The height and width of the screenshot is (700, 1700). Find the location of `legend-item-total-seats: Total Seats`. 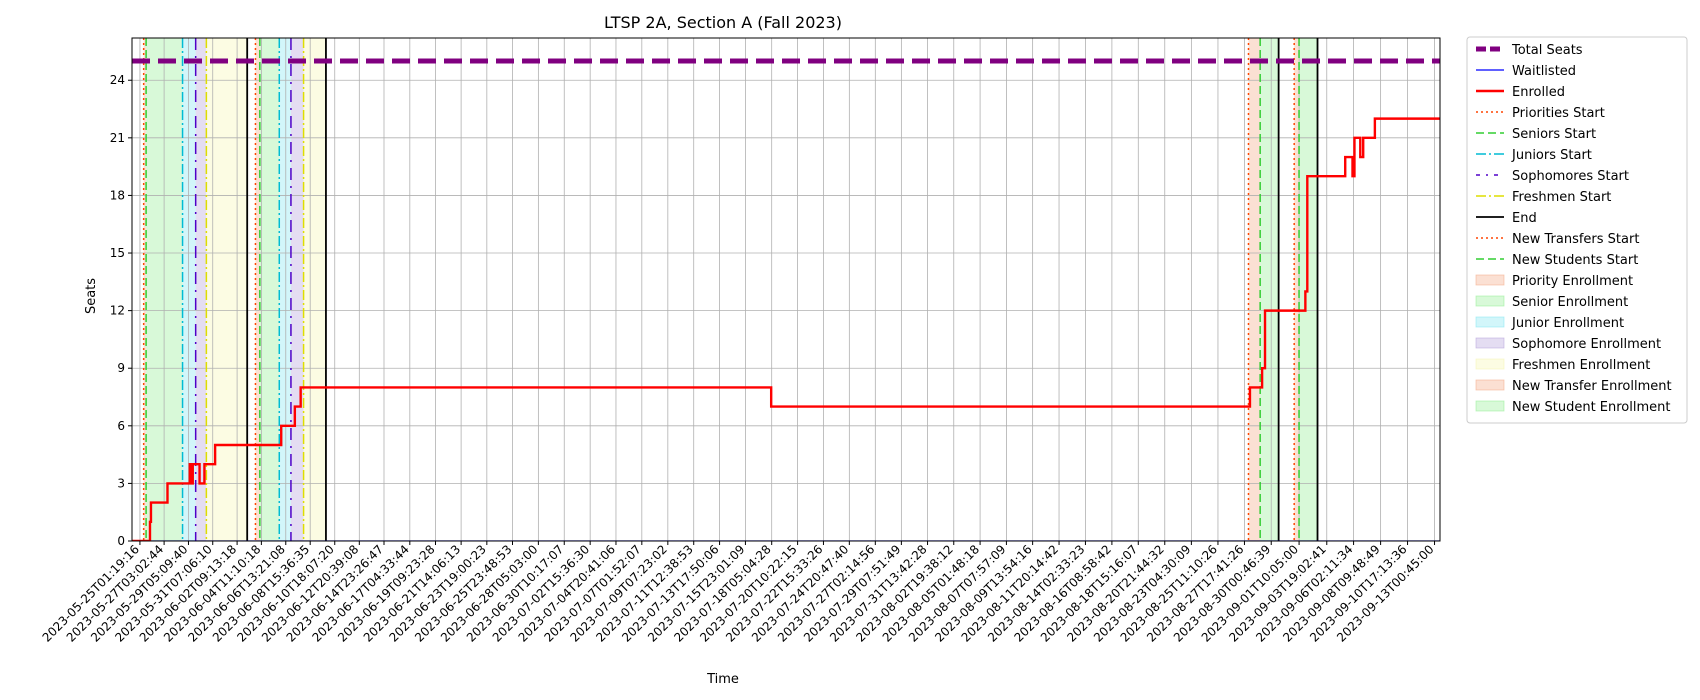

legend-item-total-seats: Total Seats is located at coordinates (1529, 50).